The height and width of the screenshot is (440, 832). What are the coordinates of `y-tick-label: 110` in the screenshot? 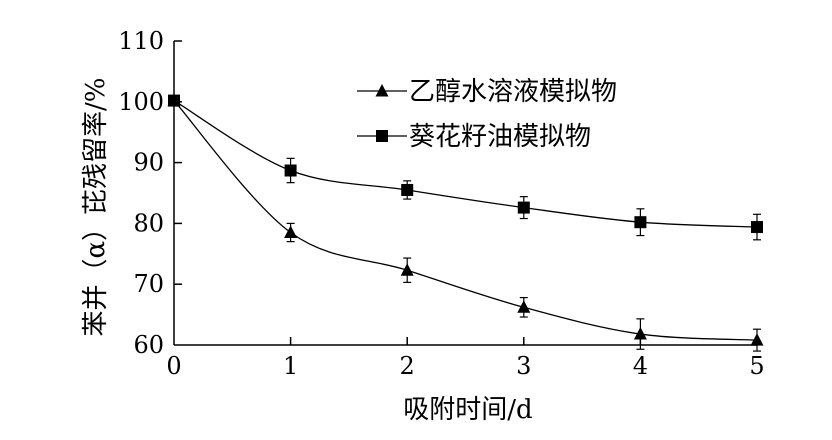 It's located at (141, 41).